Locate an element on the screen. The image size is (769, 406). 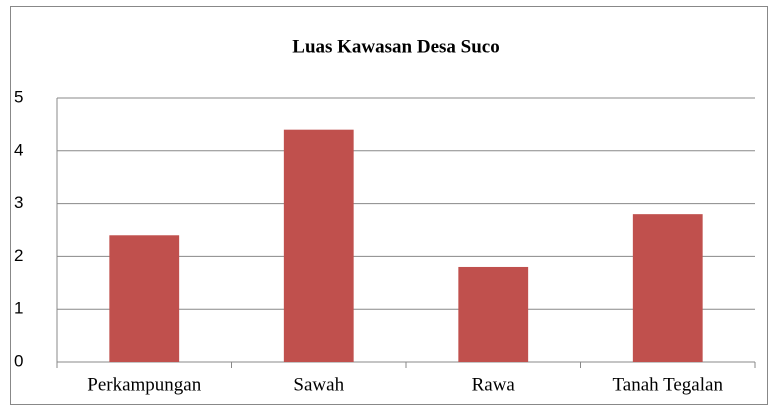
y-tick-label: 0 is located at coordinates (18, 360).